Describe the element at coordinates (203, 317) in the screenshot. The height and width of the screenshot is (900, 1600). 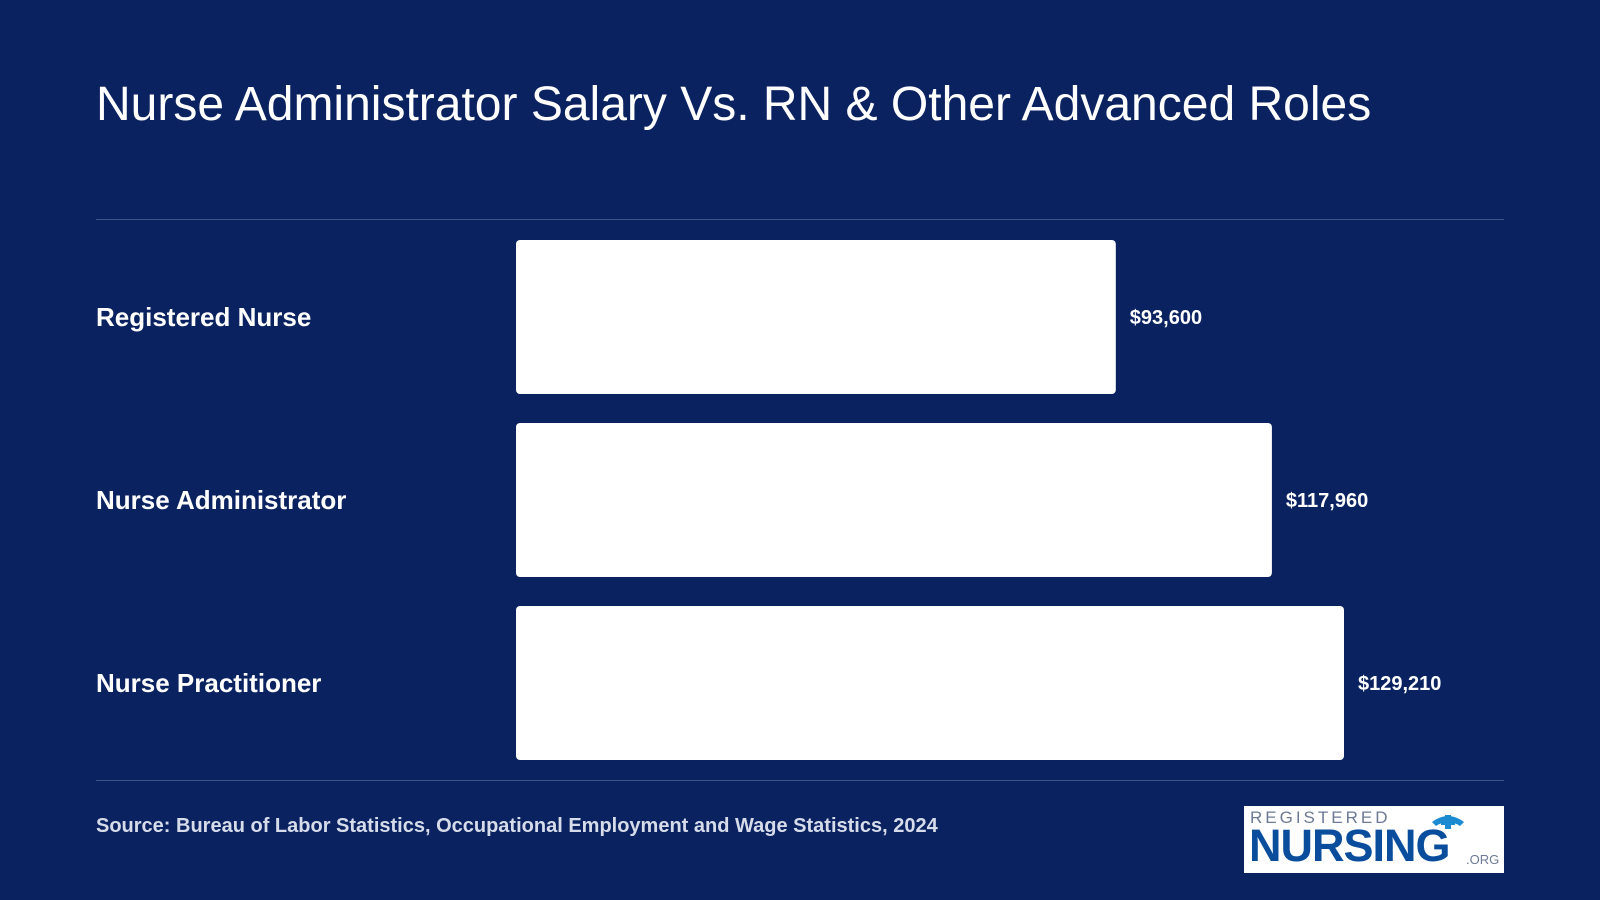
I see `category-label: Registered Nurse` at that location.